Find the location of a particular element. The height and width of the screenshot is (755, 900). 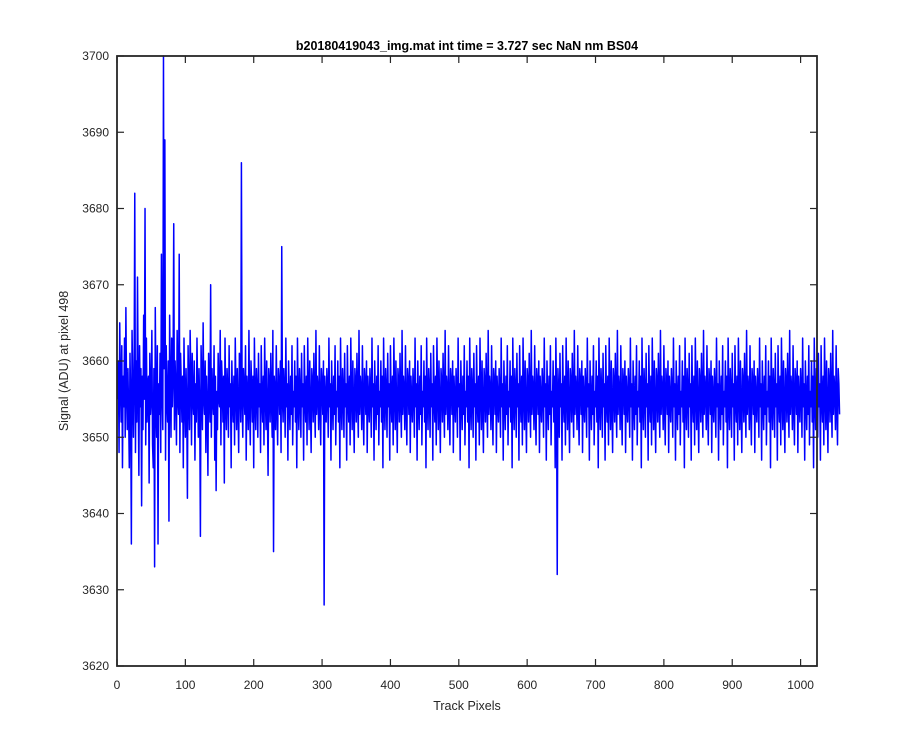

x-tick-label: 100 is located at coordinates (185, 685).